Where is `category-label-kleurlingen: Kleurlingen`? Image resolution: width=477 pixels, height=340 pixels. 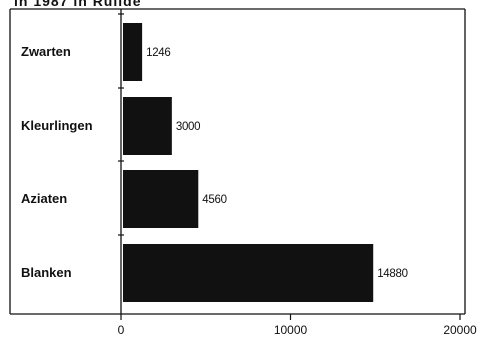 category-label-kleurlingen: Kleurlingen is located at coordinates (57, 125).